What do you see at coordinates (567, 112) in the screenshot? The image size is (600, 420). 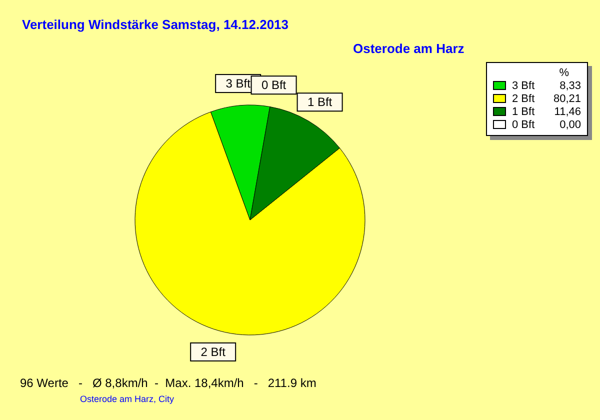 I see `data-label: 11,46` at bounding box center [567, 112].